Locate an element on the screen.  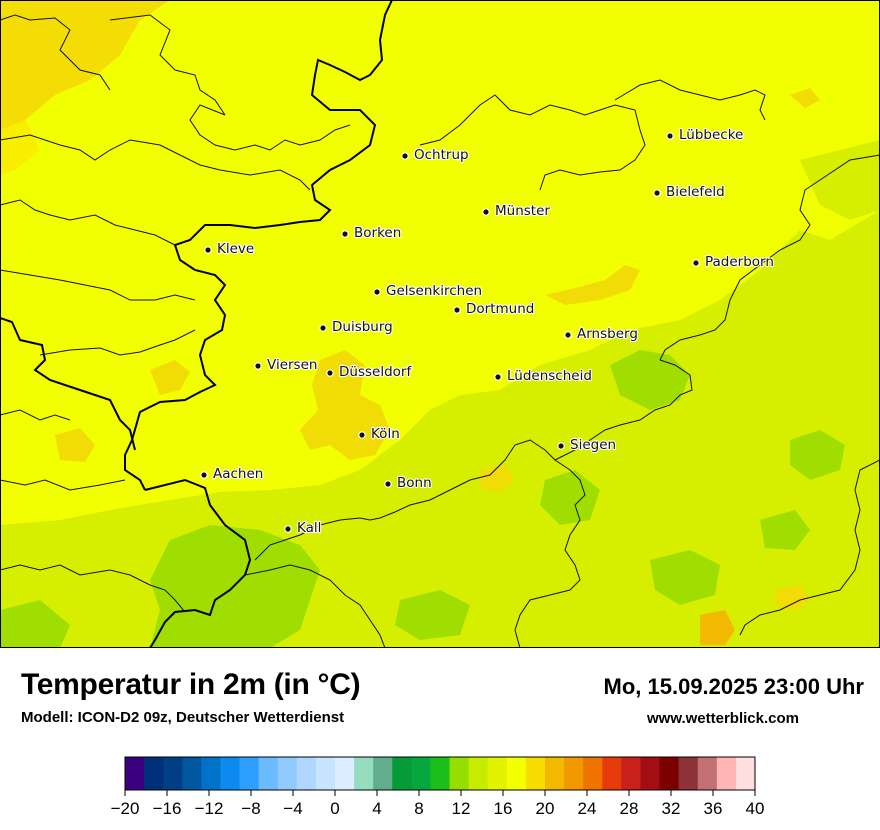
city-marker-arnsberg: Arnsberg is located at coordinates (601, 334).